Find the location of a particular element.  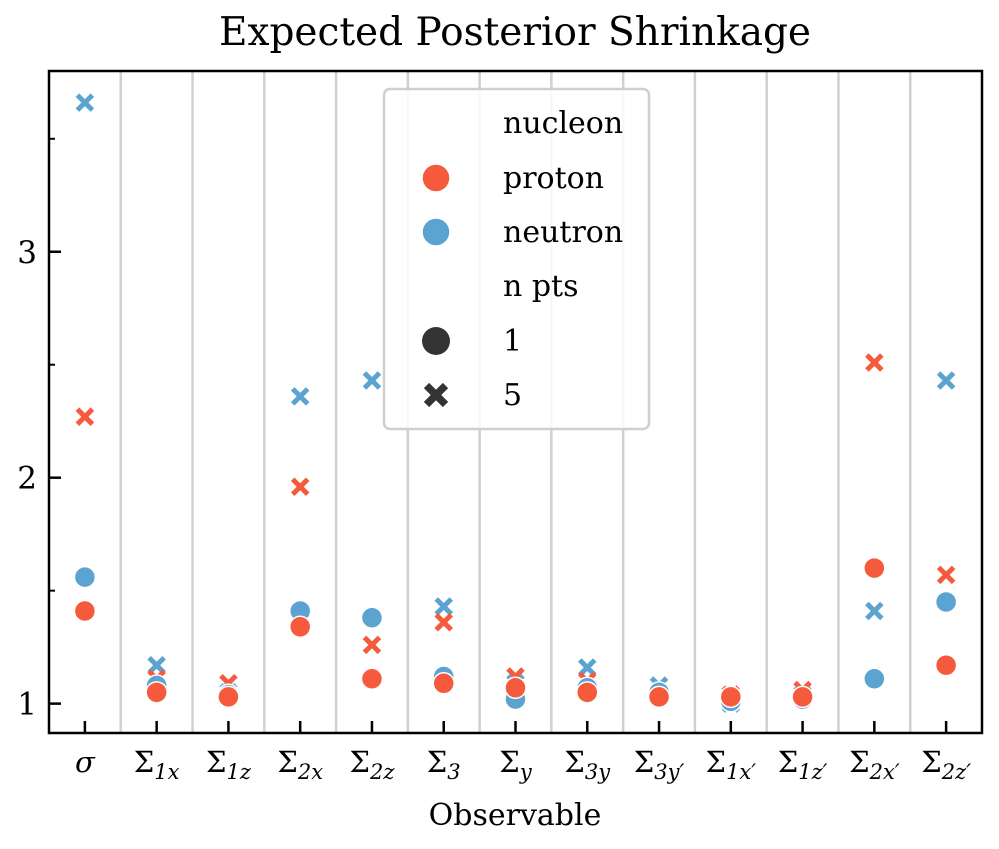

x-axis: σ Σ1x Σ1z Σ2x Σ2z Σ3 Σy Σ3y Σ3y′ Σ1x′ Σ1z′ Σ2x′ Σ2z′ is located at coordinates (523, 752).